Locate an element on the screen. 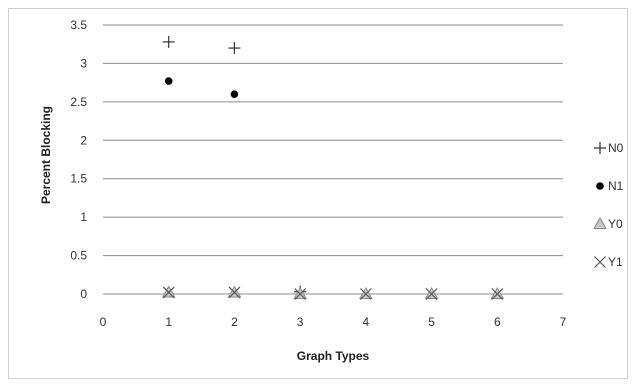 The height and width of the screenshot is (387, 636). legend-label-n1: N1 is located at coordinates (616, 186).